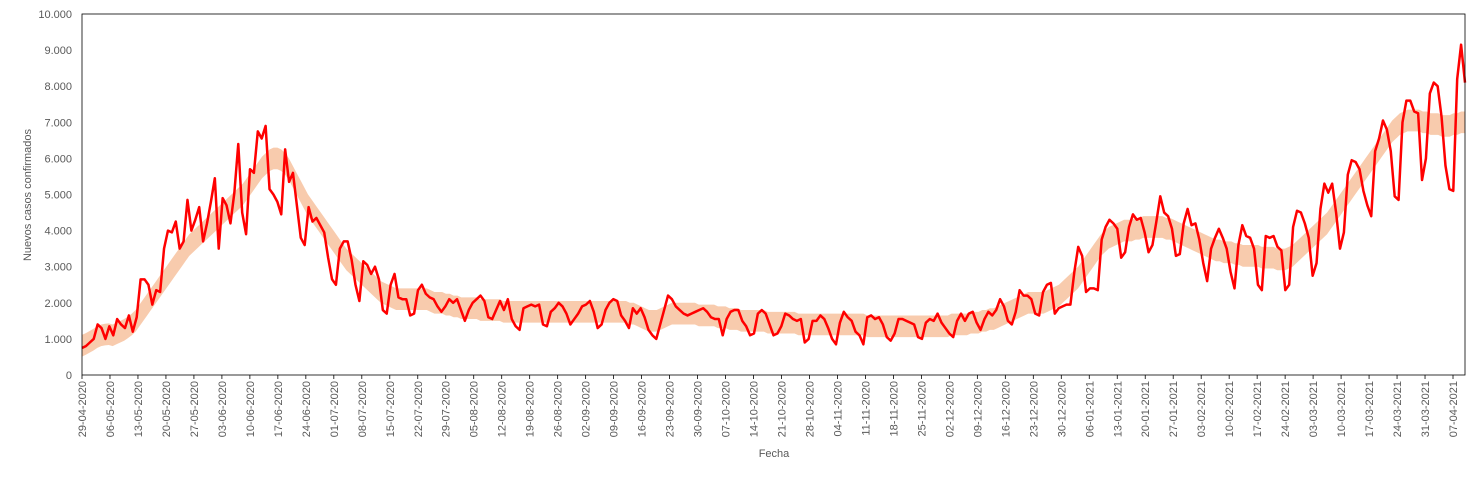 This screenshot has width=1479, height=477. What do you see at coordinates (58, 304) in the screenshot?
I see `y-tick-label: 2.000` at bounding box center [58, 304].